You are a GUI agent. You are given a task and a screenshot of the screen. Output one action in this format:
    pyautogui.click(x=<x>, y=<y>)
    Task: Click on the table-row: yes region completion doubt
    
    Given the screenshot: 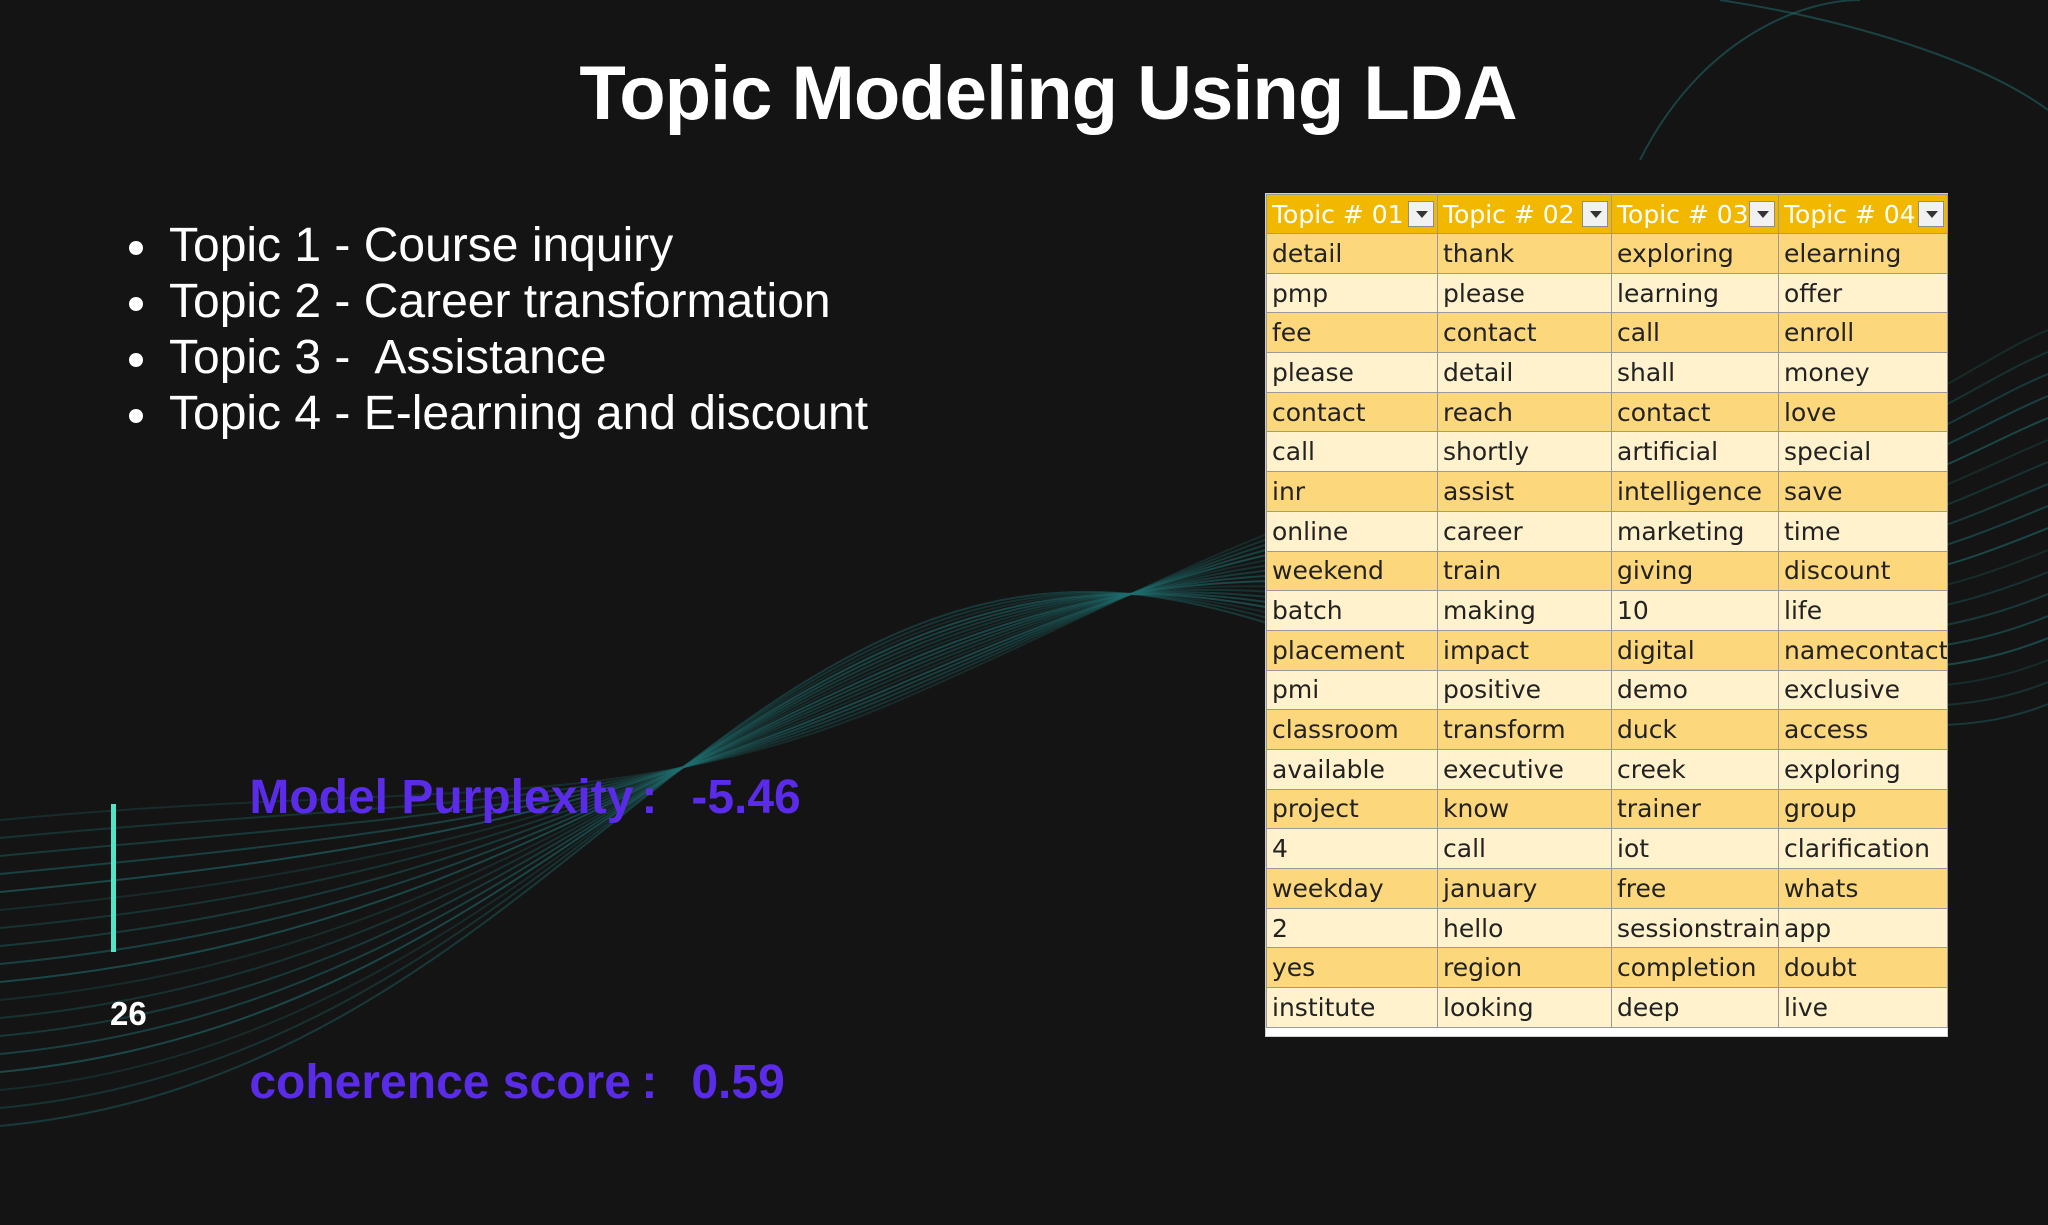 What is the action you would take?
    pyautogui.click(x=1607, y=968)
    